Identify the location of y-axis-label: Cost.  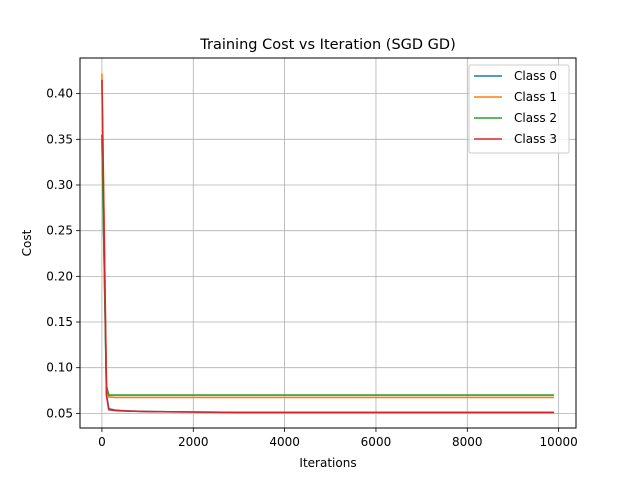
(27, 242).